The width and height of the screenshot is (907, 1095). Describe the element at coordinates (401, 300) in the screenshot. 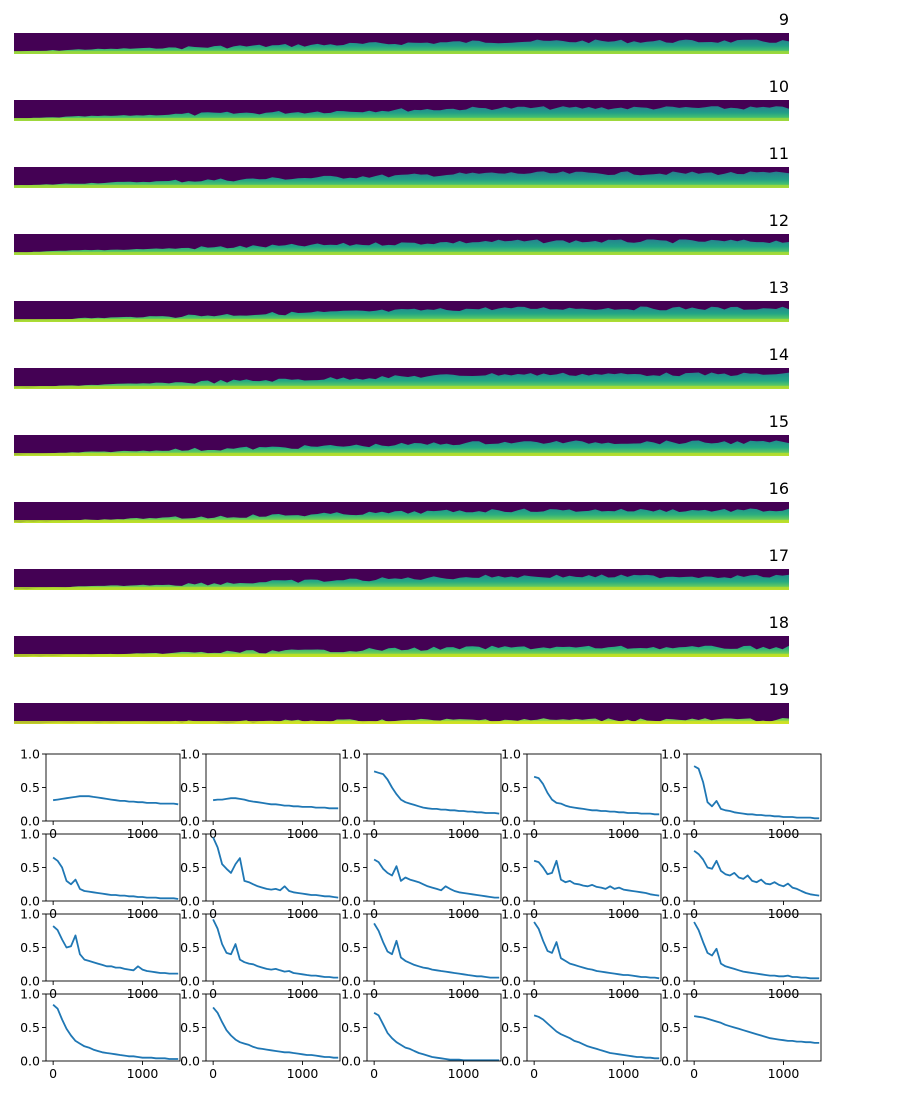

I see `heatmap-panel: 13` at that location.